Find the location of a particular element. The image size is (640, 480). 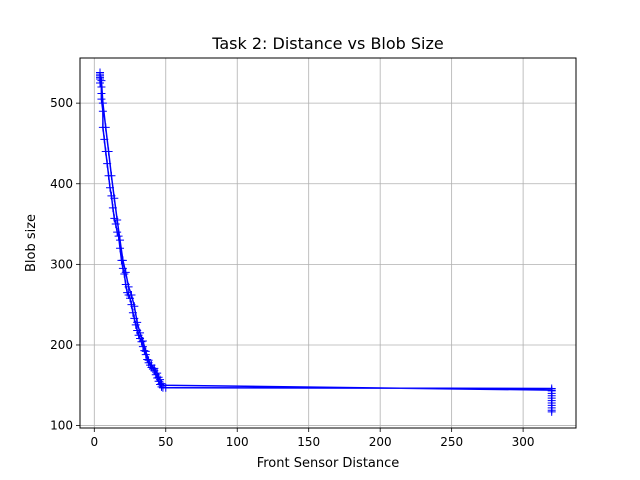

x-tick-label: 250 is located at coordinates (451, 442).